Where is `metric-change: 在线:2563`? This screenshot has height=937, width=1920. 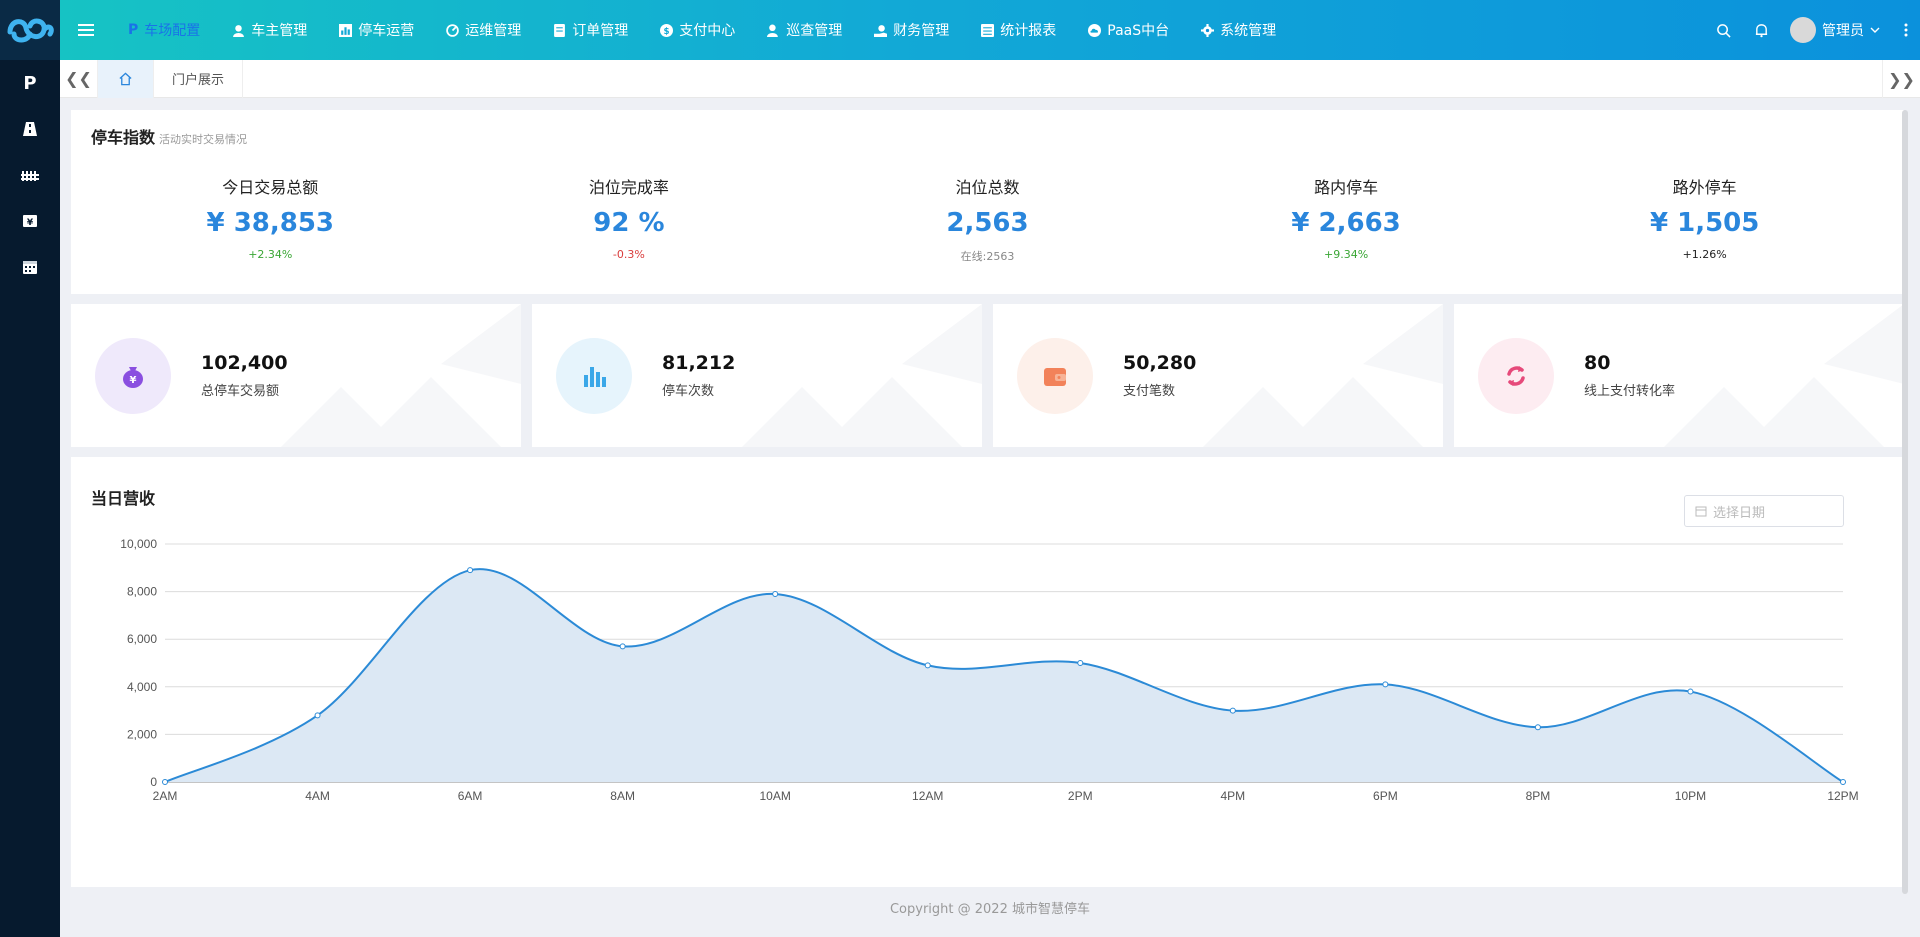 metric-change: 在线:2563 is located at coordinates (987, 256).